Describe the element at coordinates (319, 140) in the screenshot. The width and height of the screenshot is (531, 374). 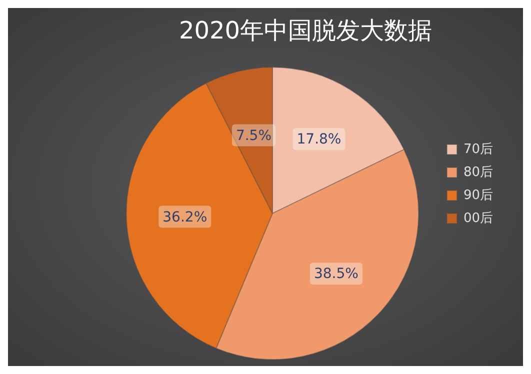
I see `data-label: 17.8%` at that location.